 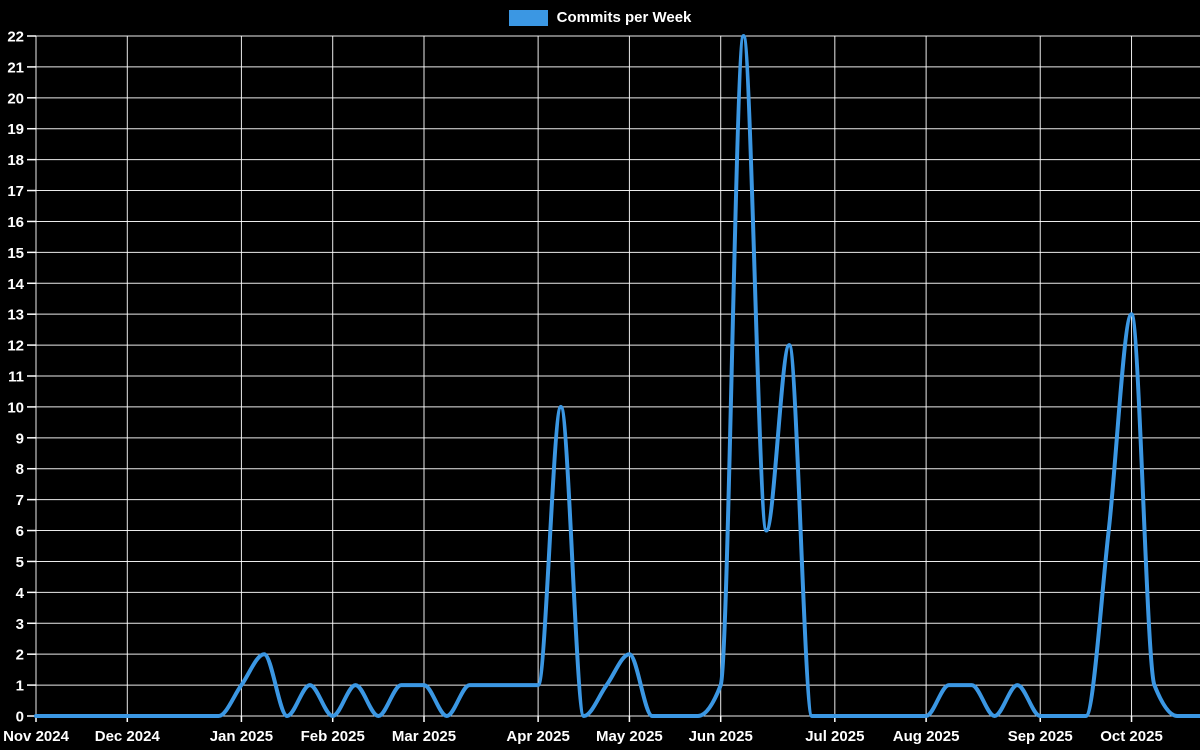 What do you see at coordinates (20, 593) in the screenshot?
I see `y-tick-label: 4` at bounding box center [20, 593].